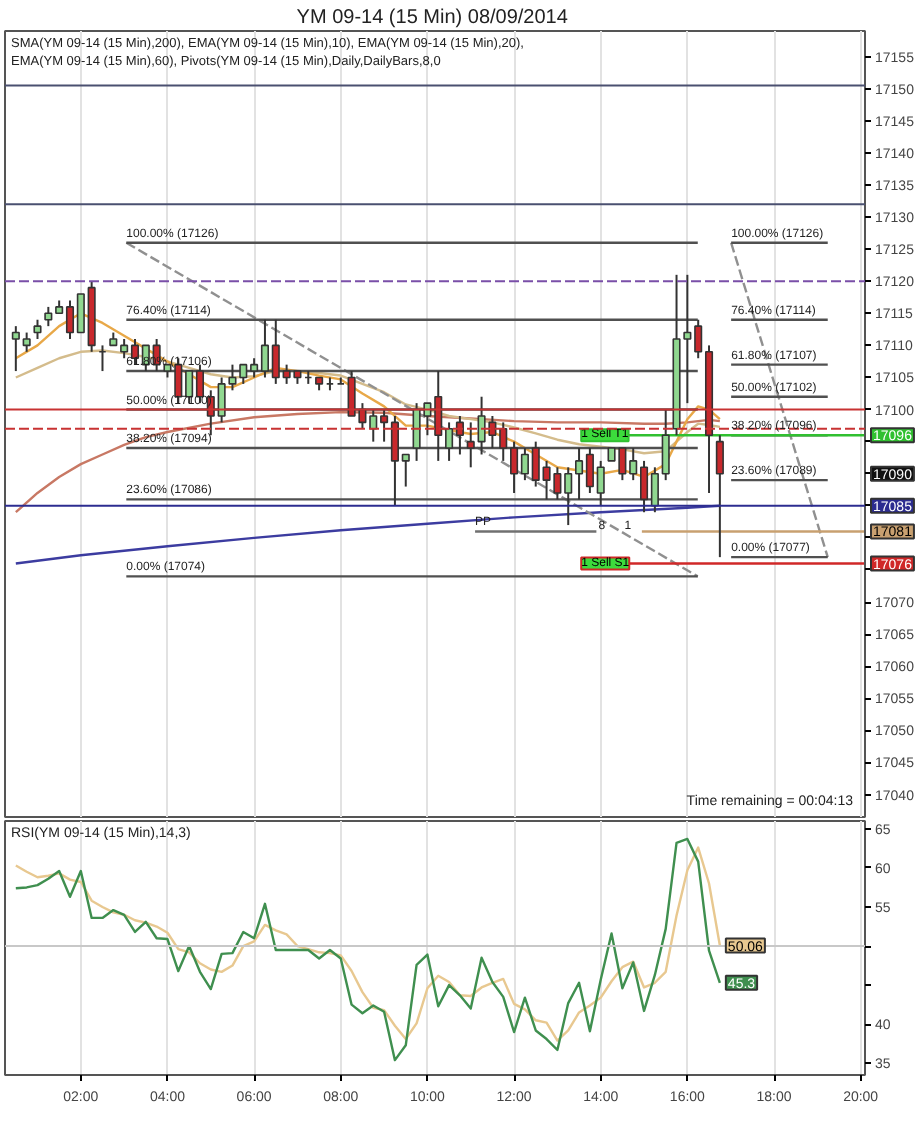 Image resolution: width=920 pixels, height=1128 pixels. I want to click on chart-title: YM 09-14 (15 Min) 08/09/2014, so click(432, 18).